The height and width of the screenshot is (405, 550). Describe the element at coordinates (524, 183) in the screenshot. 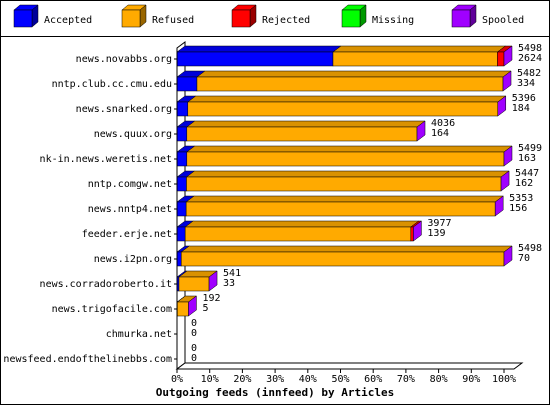

I see `accepted-label: 162` at that location.